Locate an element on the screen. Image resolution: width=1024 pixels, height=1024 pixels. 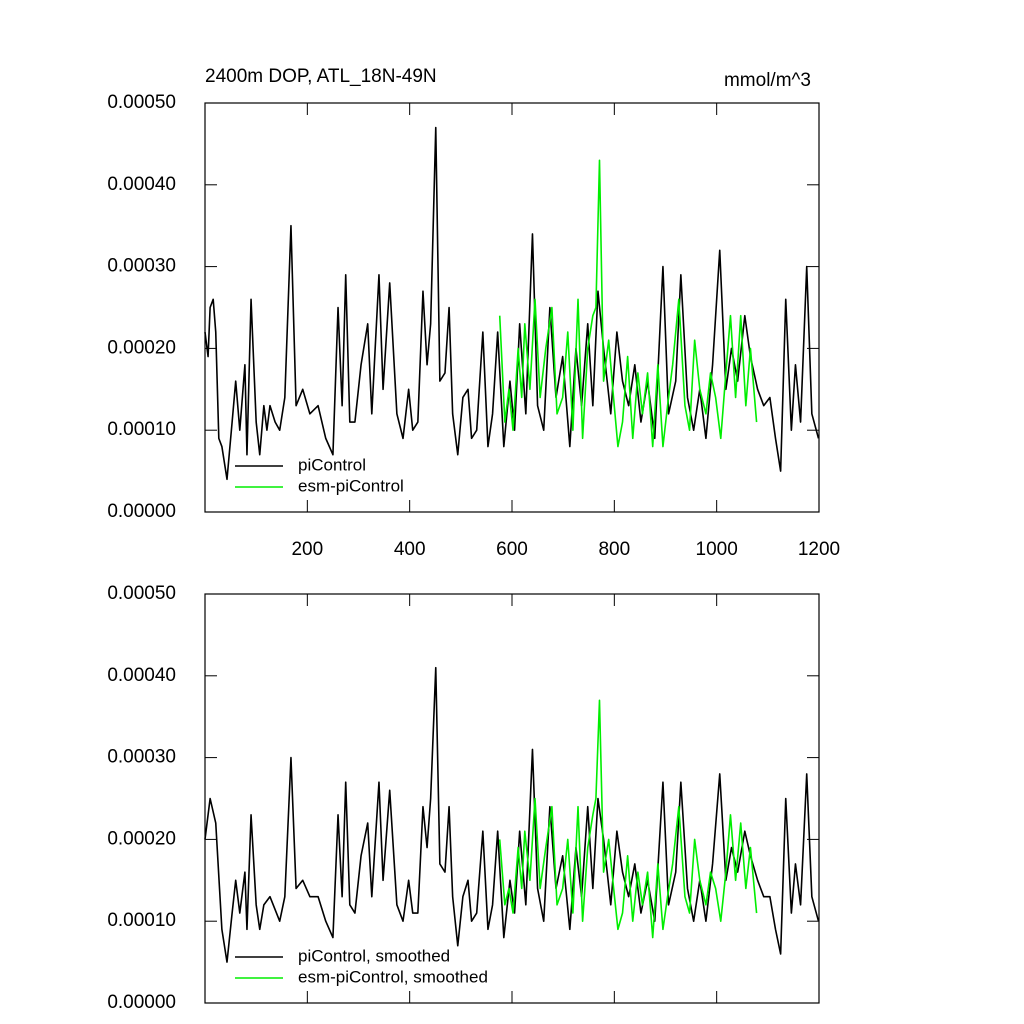
x-tick-label: 1000 is located at coordinates (717, 549).